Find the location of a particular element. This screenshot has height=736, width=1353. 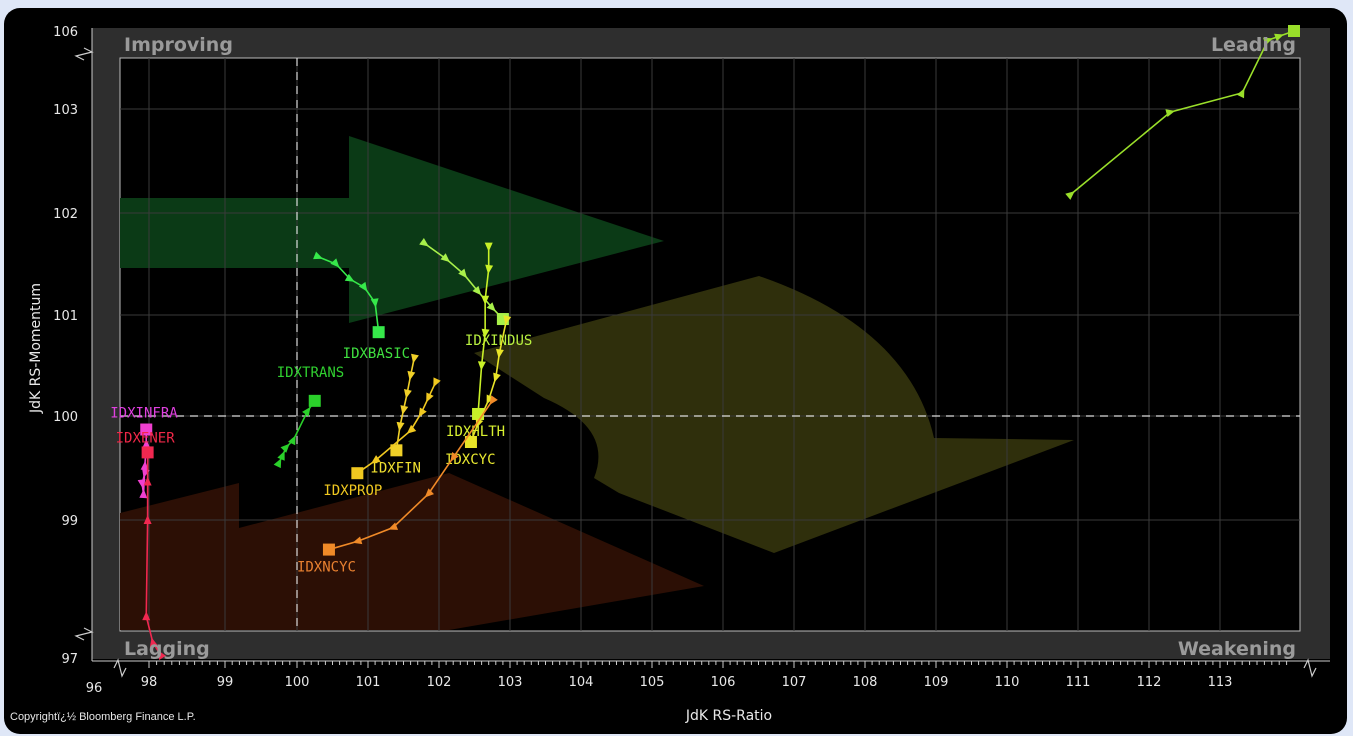

series-label: IDXINFRA is located at coordinates (144, 414).